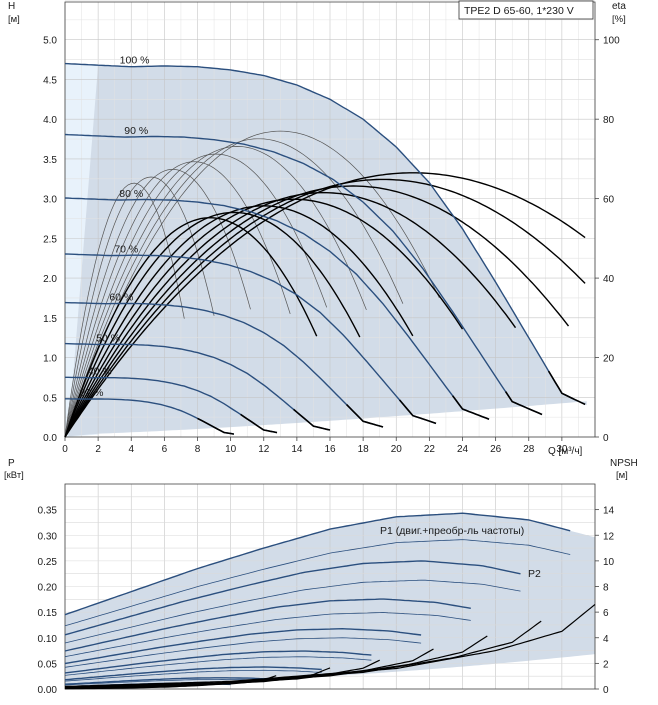  Describe the element at coordinates (50, 319) in the screenshot. I see `y-tick-label: 1.5` at that location.